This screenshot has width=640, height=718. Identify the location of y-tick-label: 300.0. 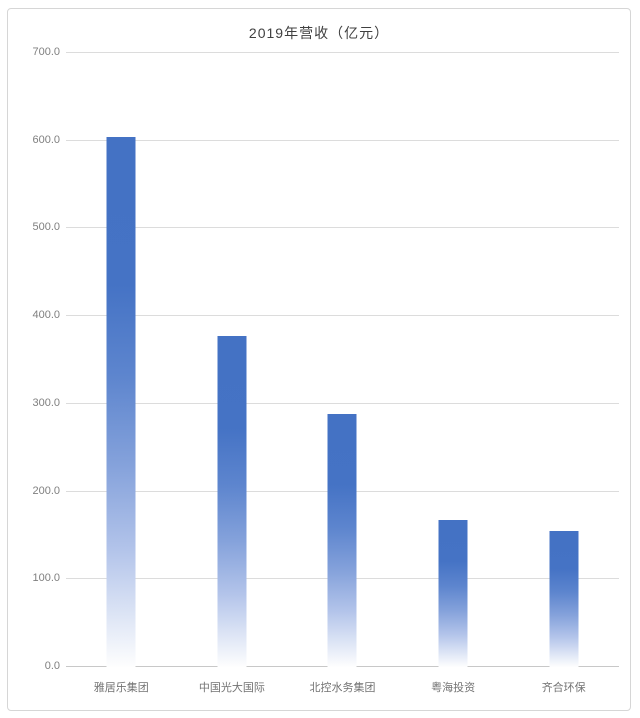
(46, 402).